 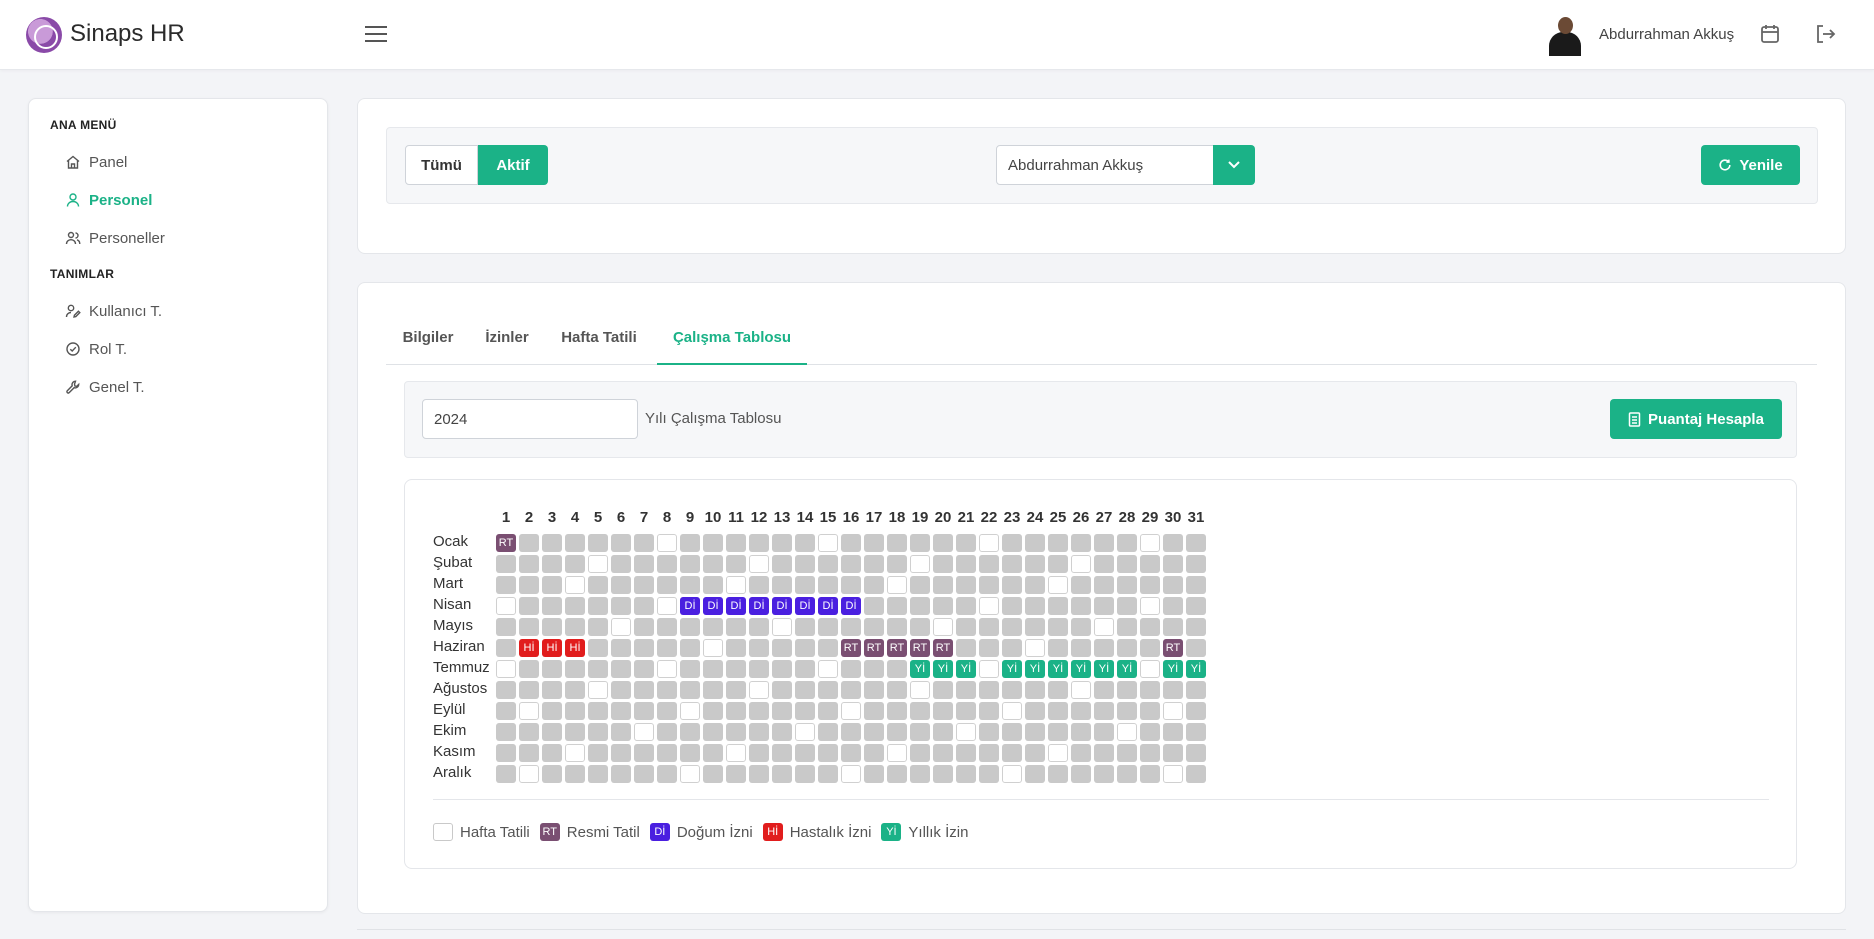 What do you see at coordinates (1750, 165) in the screenshot?
I see `refresh-button: Yenile` at bounding box center [1750, 165].